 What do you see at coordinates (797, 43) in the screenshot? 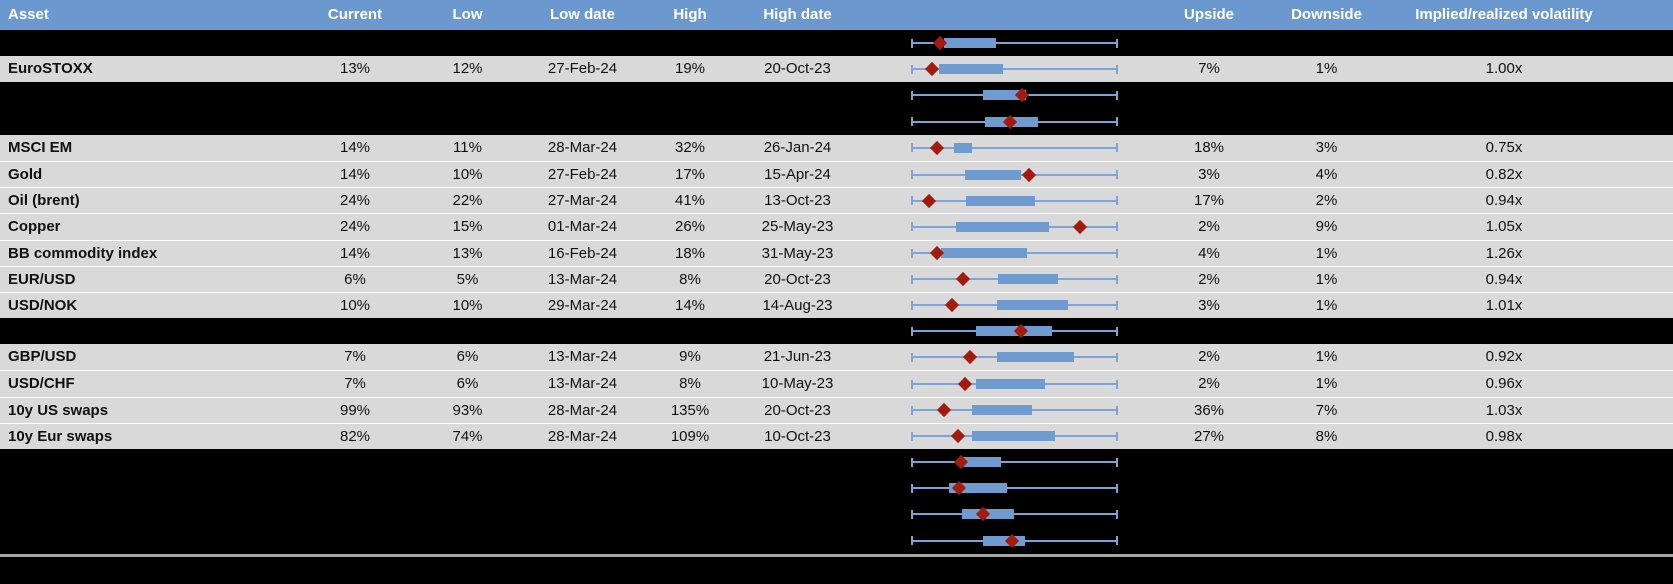
I see `high-date-value` at bounding box center [797, 43].